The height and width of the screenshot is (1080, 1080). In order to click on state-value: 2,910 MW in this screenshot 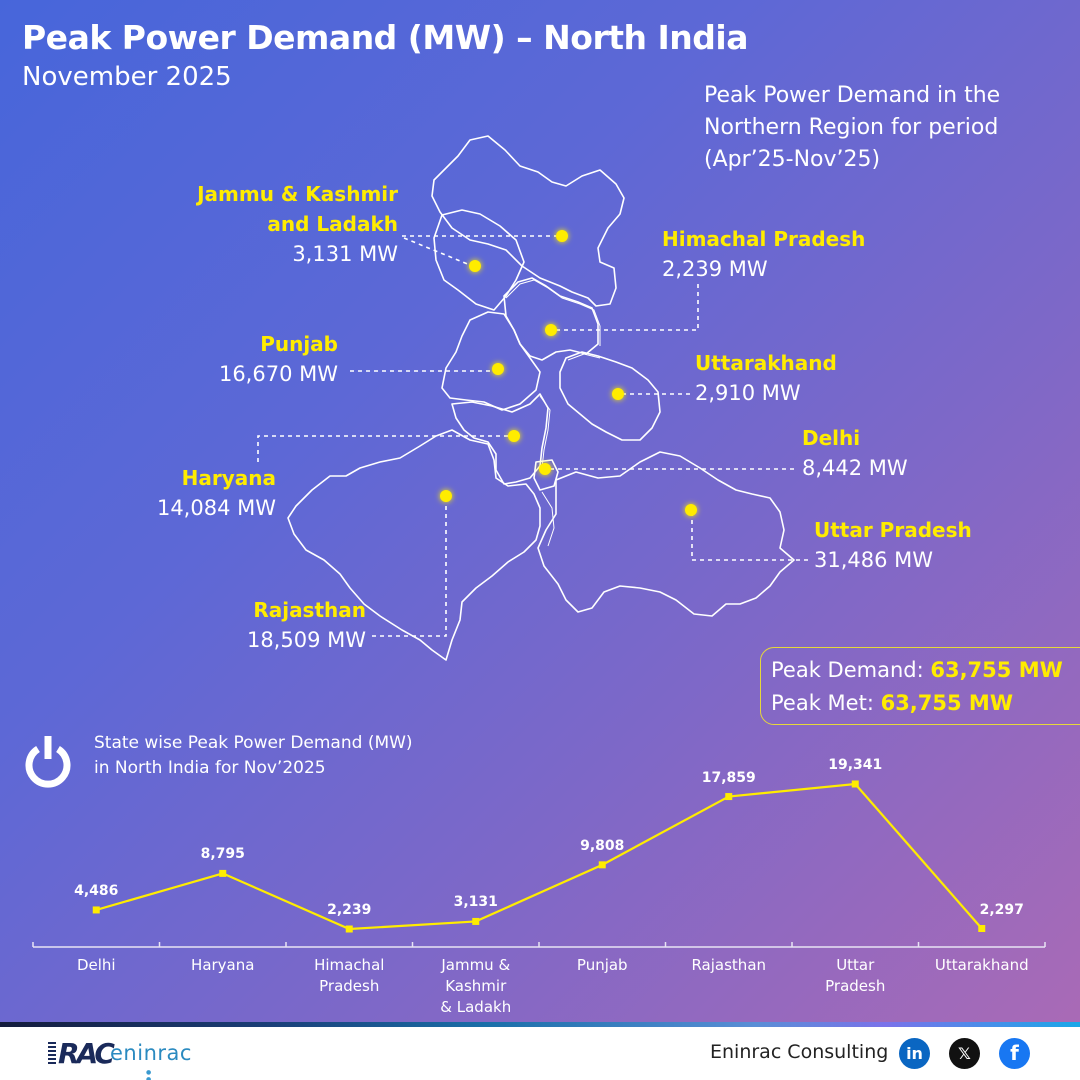, I will do `click(748, 393)`.